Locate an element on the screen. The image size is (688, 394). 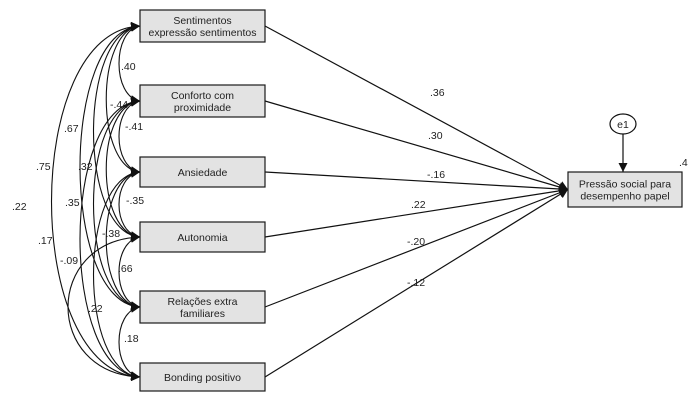
correlation-value: -.35 is located at coordinates (135, 201).